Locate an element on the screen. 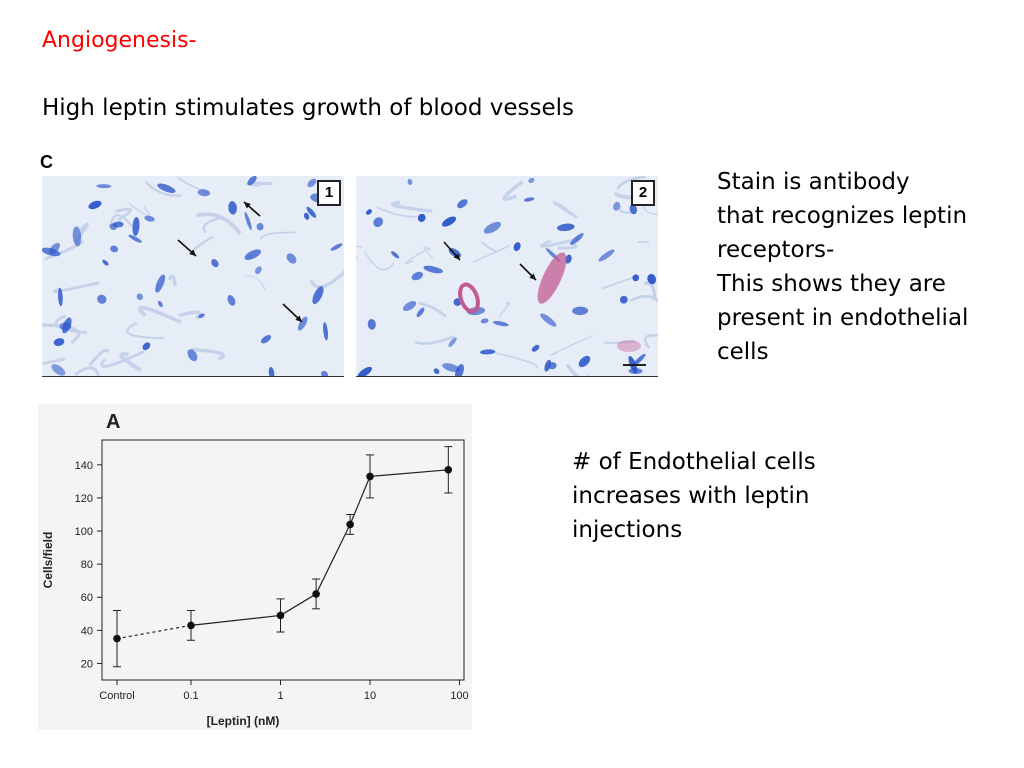 The height and width of the screenshot is (768, 1024). receptor-stained-vessel is located at coordinates (469, 298).